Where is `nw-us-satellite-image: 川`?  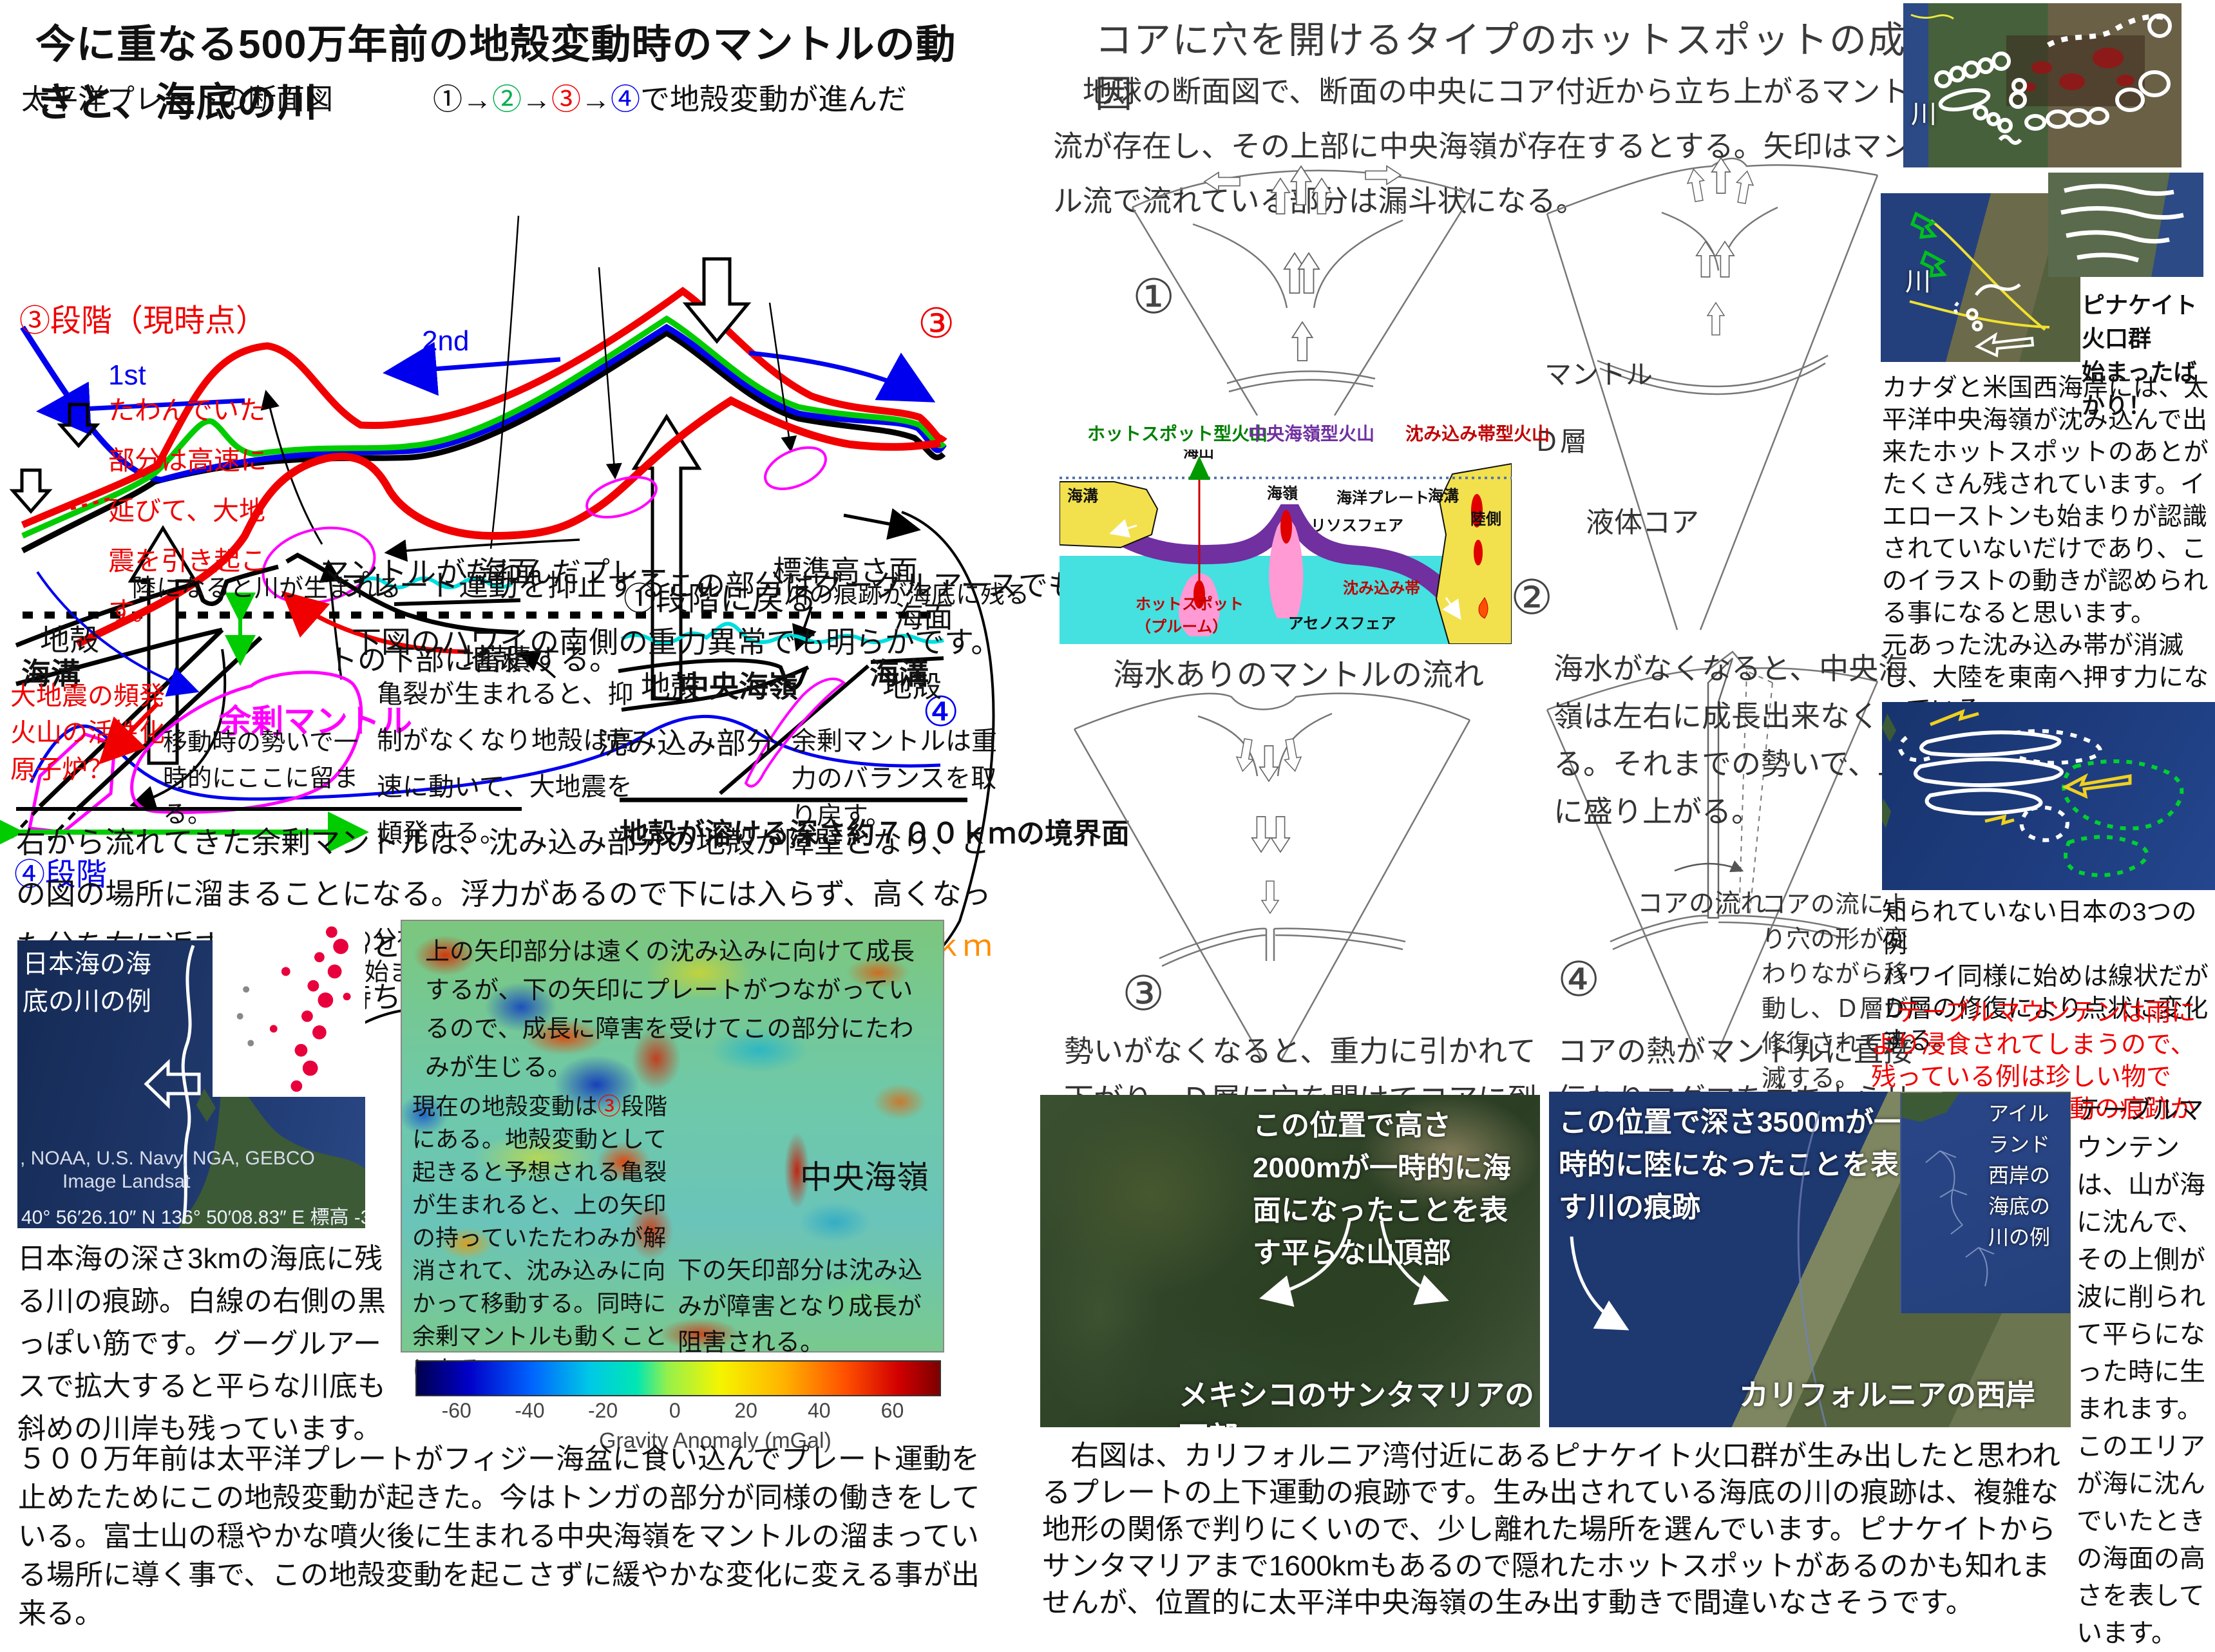
nw-us-satellite-image: 川 is located at coordinates (2042, 85).